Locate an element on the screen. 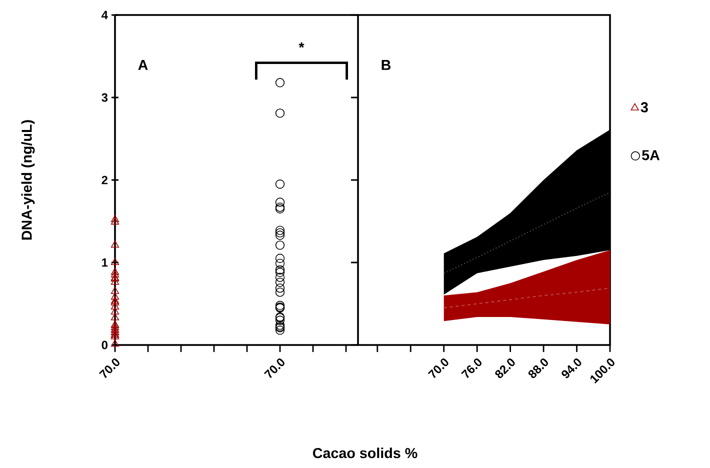  x-tick-label: 82.0 is located at coordinates (505, 368).